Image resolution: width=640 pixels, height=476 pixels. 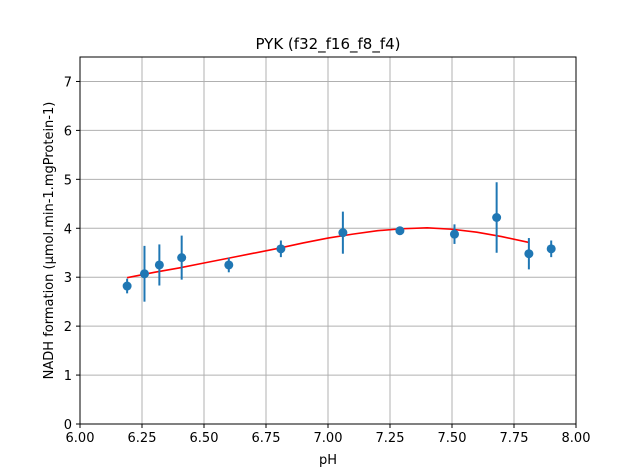 I want to click on y-tick-label: 6, so click(x=68, y=131).